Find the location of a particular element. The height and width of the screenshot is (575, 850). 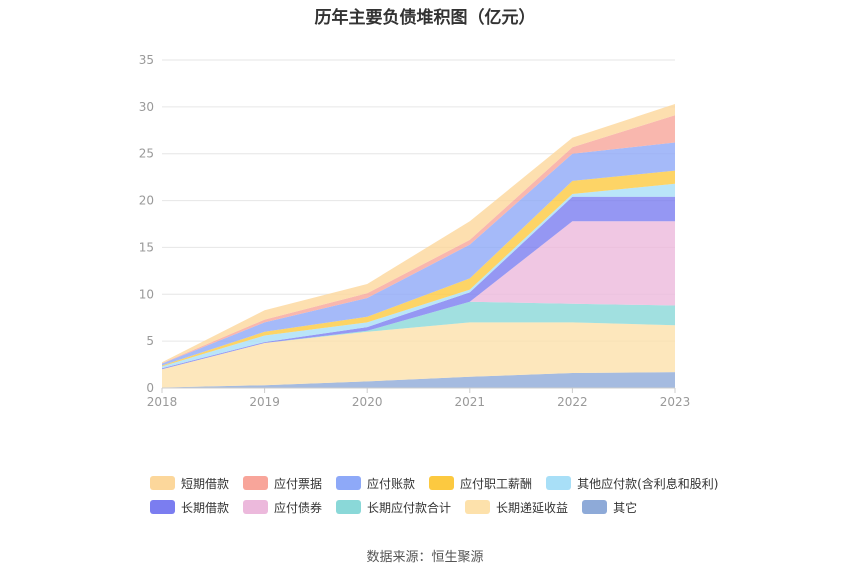

y-tick-label: 10 is located at coordinates (146, 294).